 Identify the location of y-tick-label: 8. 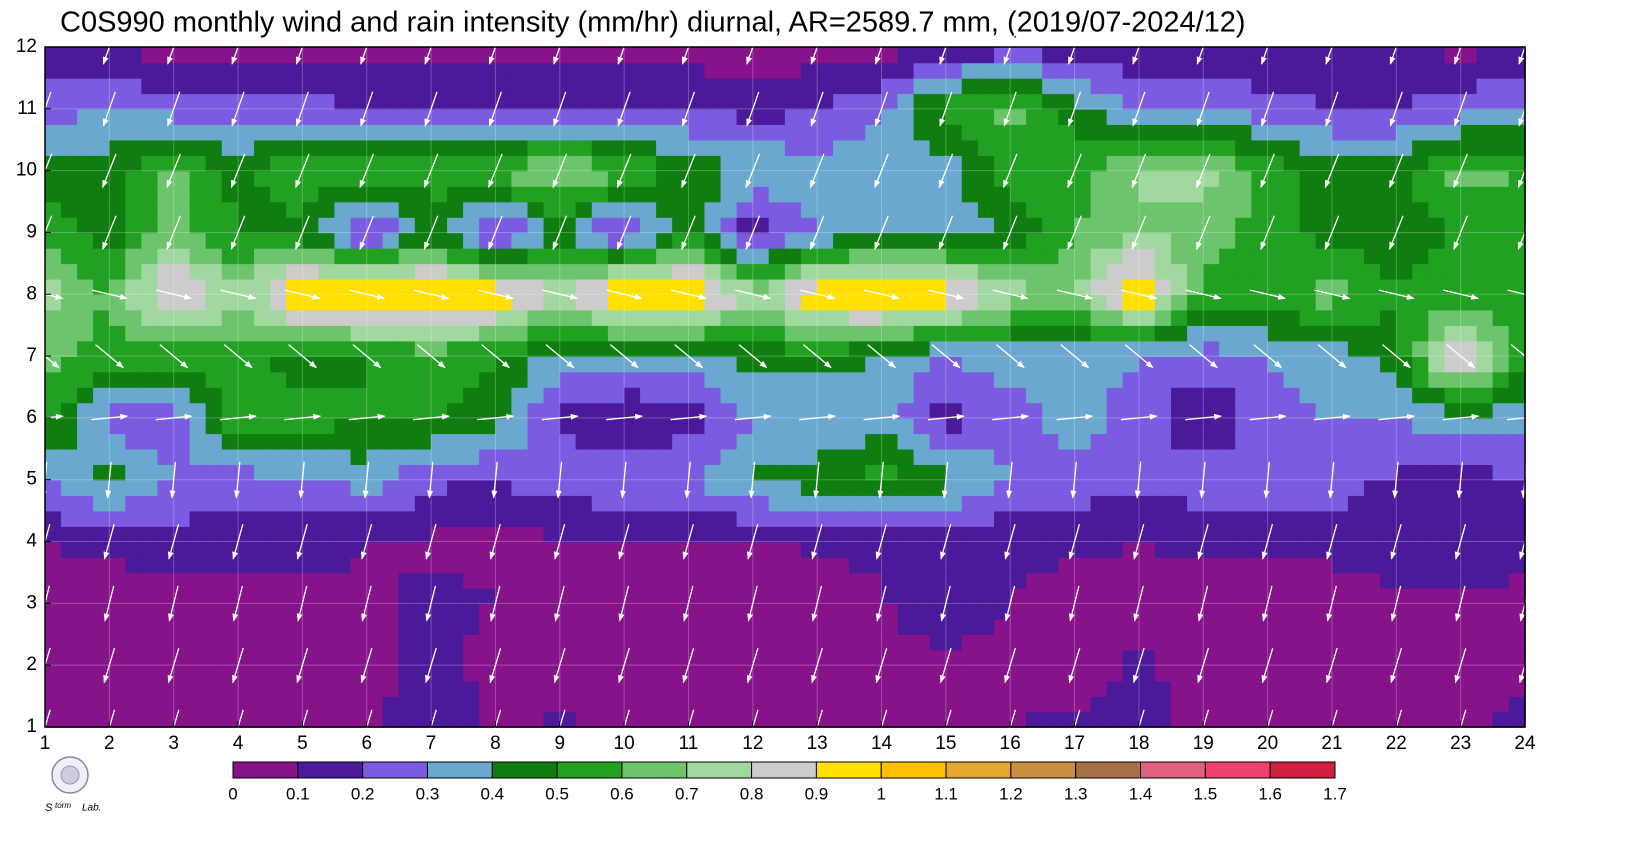
(31, 293).